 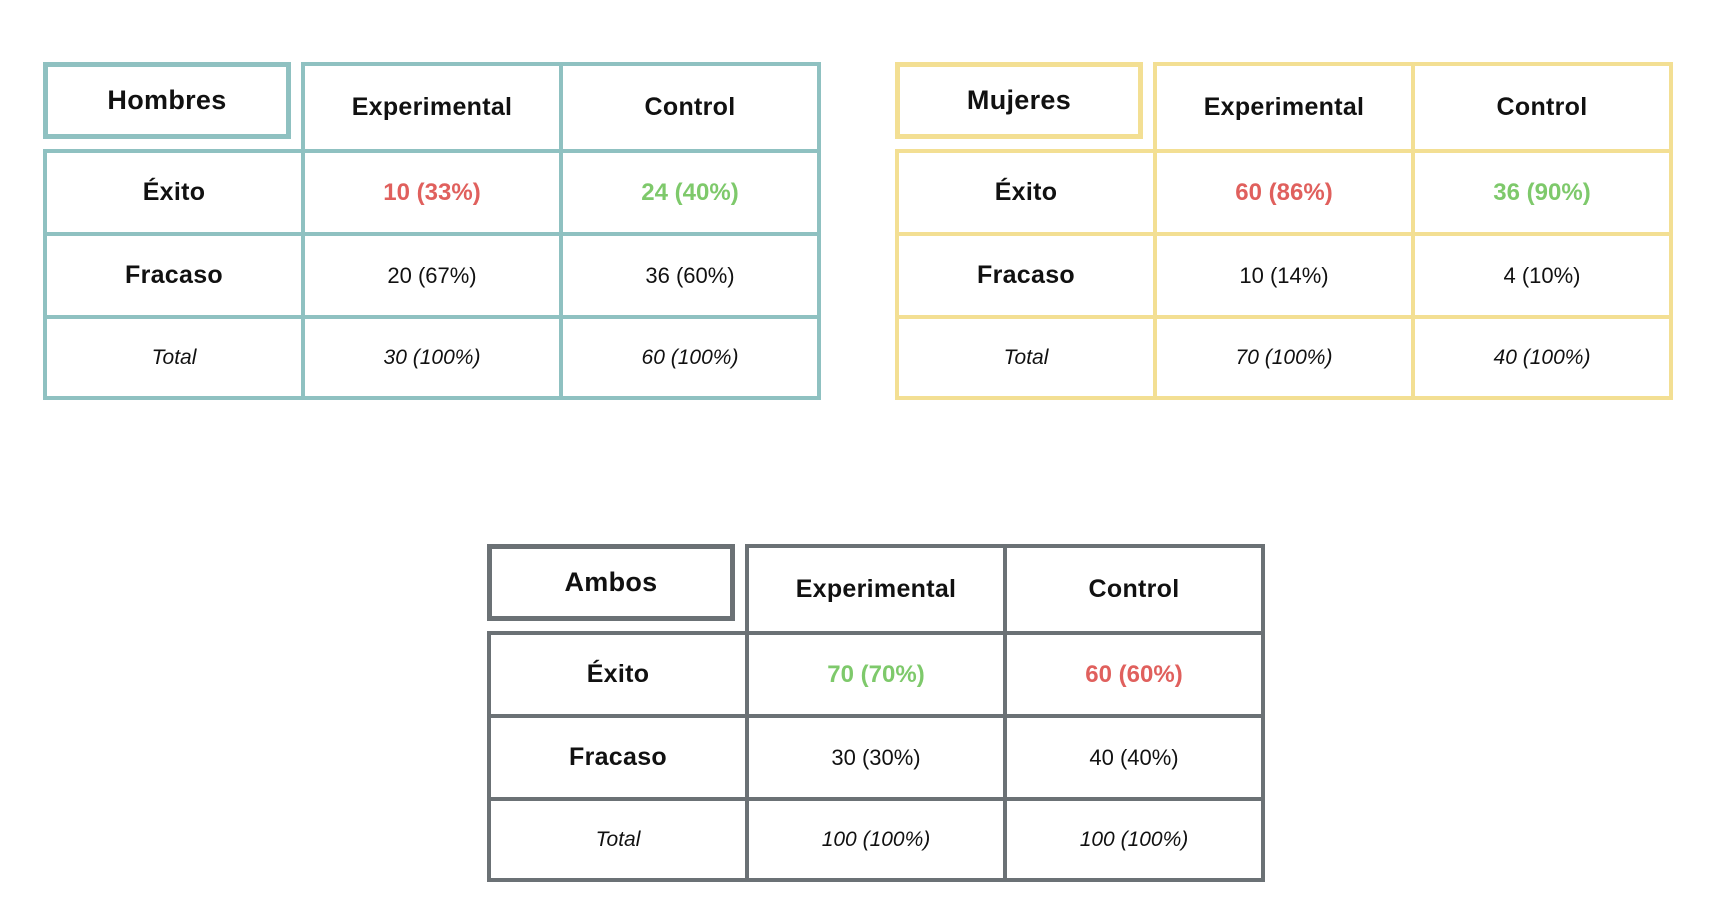 What do you see at coordinates (876, 757) in the screenshot?
I see `cell-fracaso-experimental: 30 (30%)` at bounding box center [876, 757].